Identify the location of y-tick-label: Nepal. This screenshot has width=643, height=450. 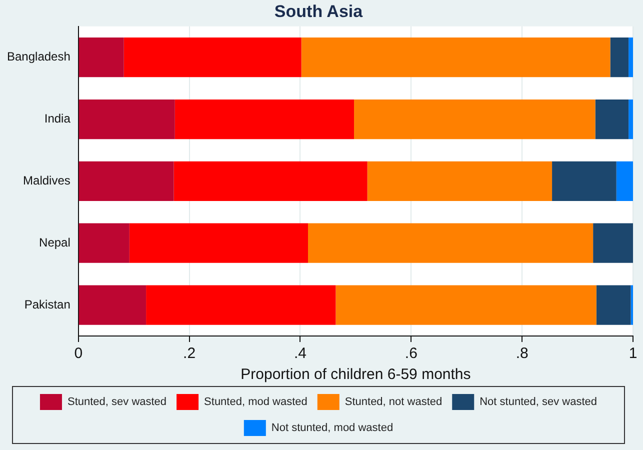
(54, 242).